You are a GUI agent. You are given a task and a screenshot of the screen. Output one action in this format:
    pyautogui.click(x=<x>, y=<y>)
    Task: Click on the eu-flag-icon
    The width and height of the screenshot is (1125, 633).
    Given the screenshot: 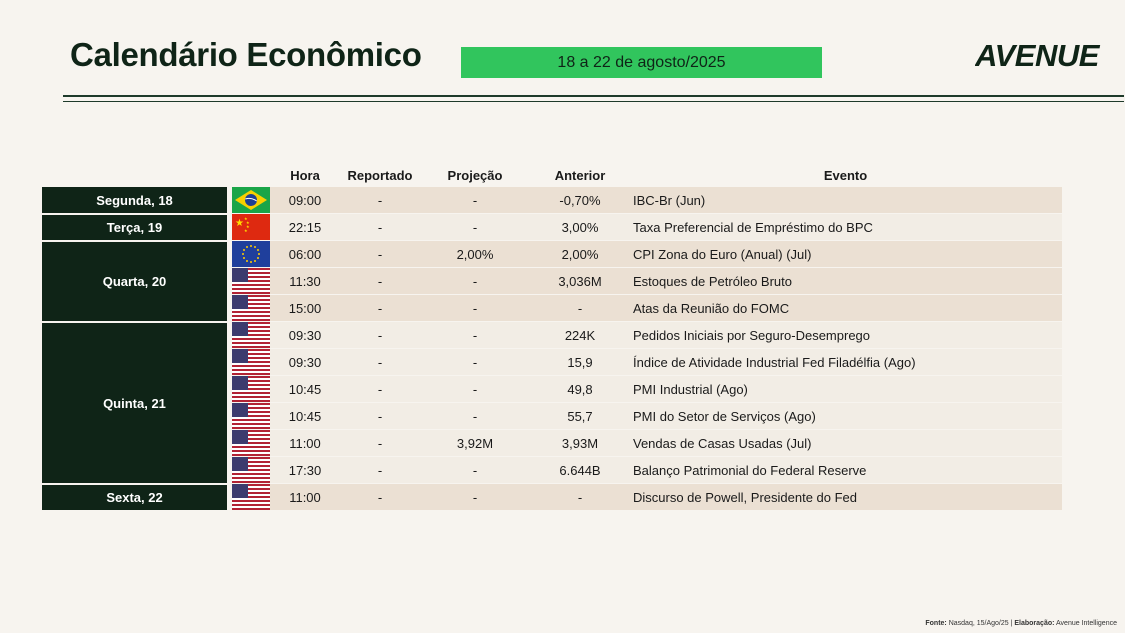 What is the action you would take?
    pyautogui.click(x=251, y=254)
    